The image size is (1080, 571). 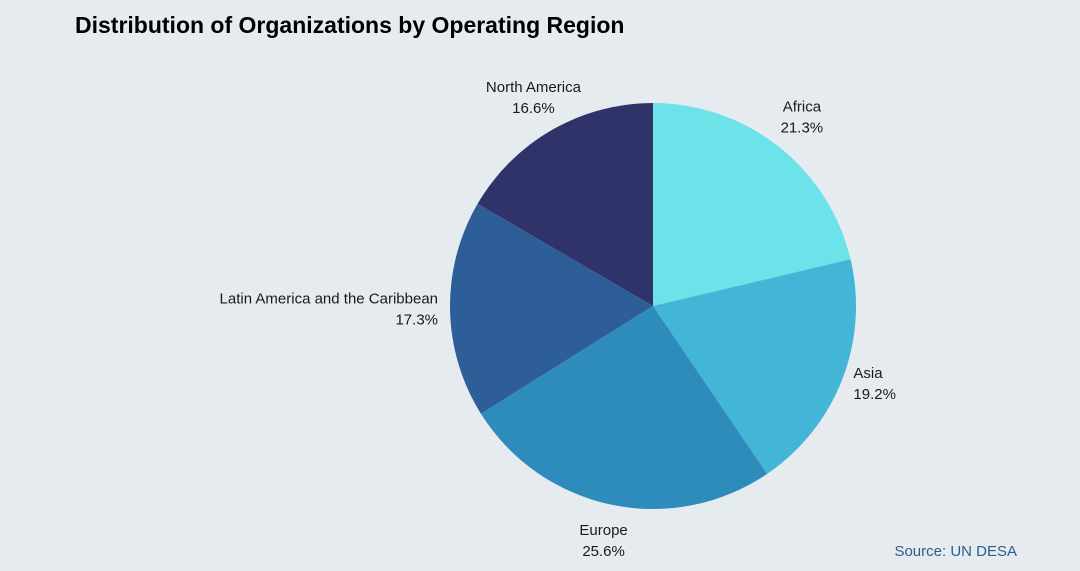 I want to click on value-label: 25.6%, so click(x=603, y=551).